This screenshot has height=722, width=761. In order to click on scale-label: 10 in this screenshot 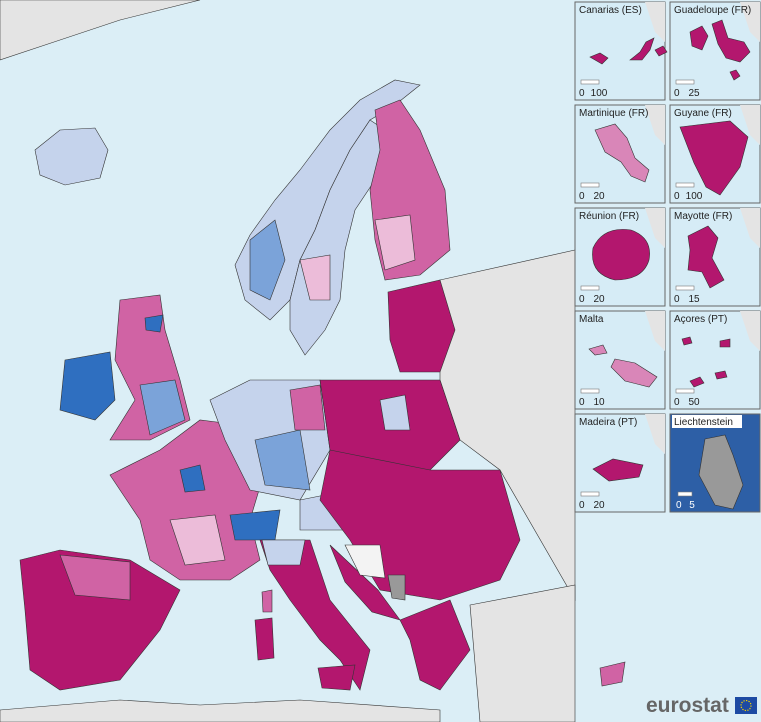, I will do `click(599, 402)`.